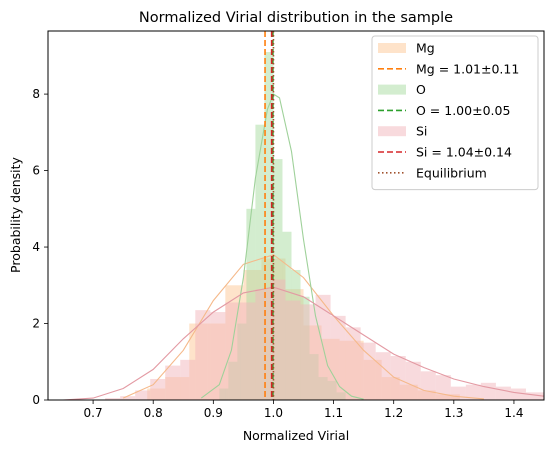 The width and height of the screenshot is (554, 453). Describe the element at coordinates (36, 324) in the screenshot. I see `y-tick-label: 2` at that location.